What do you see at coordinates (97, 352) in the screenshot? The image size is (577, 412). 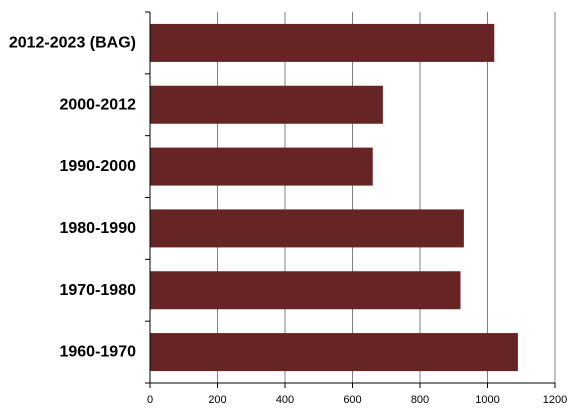 I see `category-label-5: 1960-1970` at bounding box center [97, 352].